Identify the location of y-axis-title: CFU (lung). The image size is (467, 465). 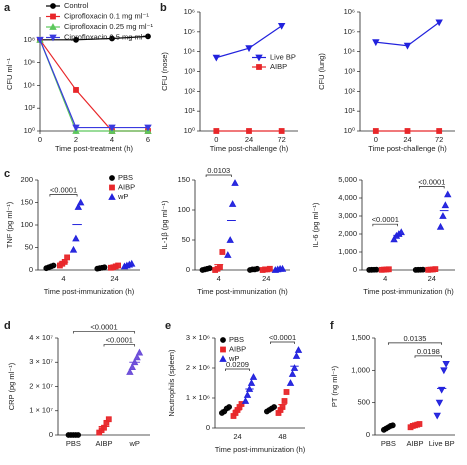
(321, 71).